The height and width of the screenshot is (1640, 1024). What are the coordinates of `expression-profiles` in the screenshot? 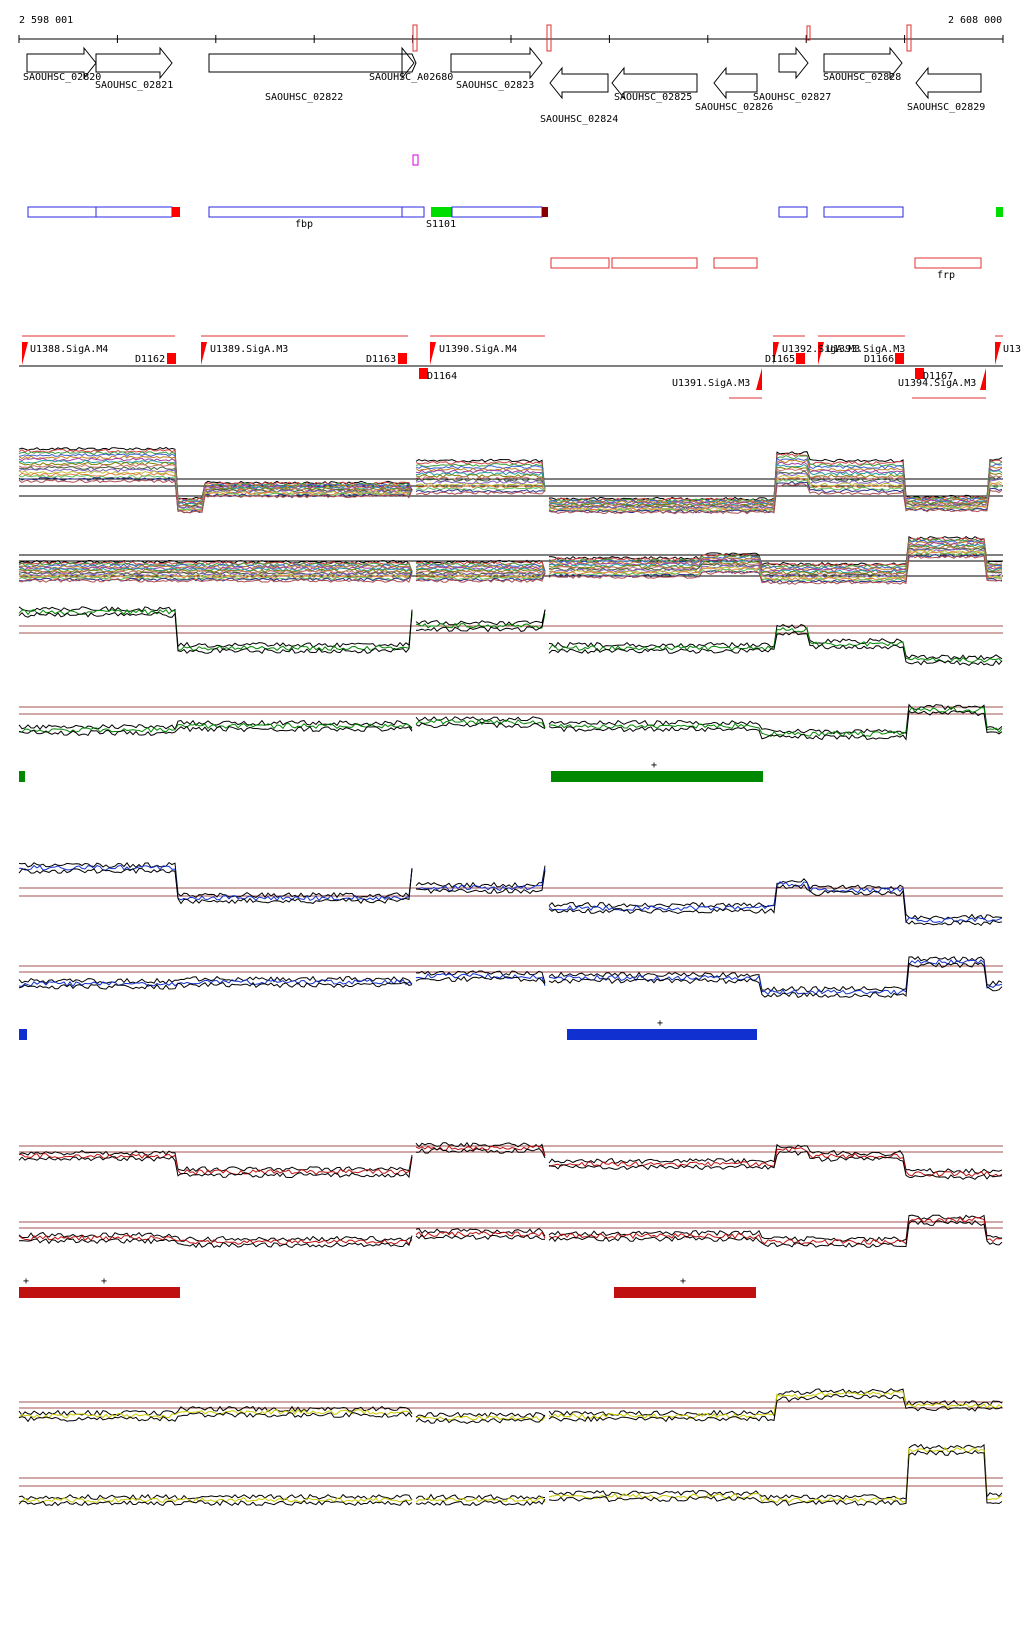 It's located at (510, 560).